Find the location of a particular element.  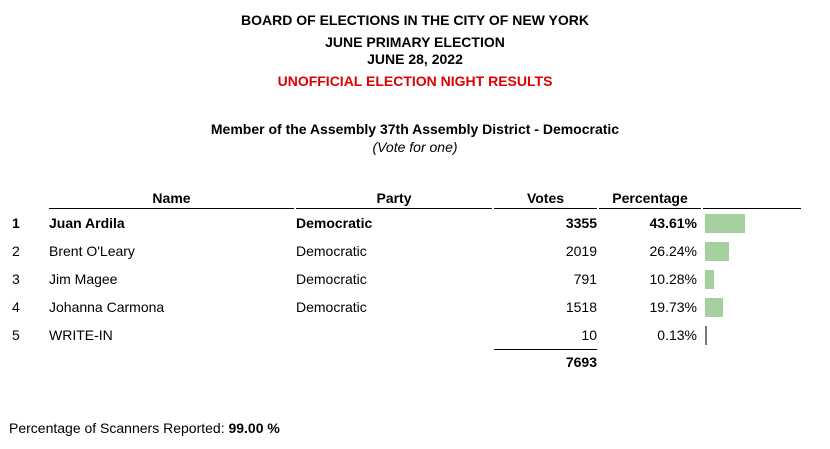

col-name: Name is located at coordinates (171, 198).